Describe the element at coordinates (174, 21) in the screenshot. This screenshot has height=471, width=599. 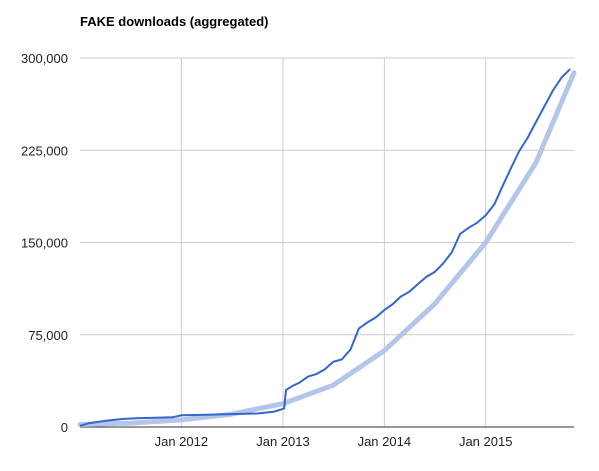
I see `chart-title: FAKE downloads (aggregated)` at that location.